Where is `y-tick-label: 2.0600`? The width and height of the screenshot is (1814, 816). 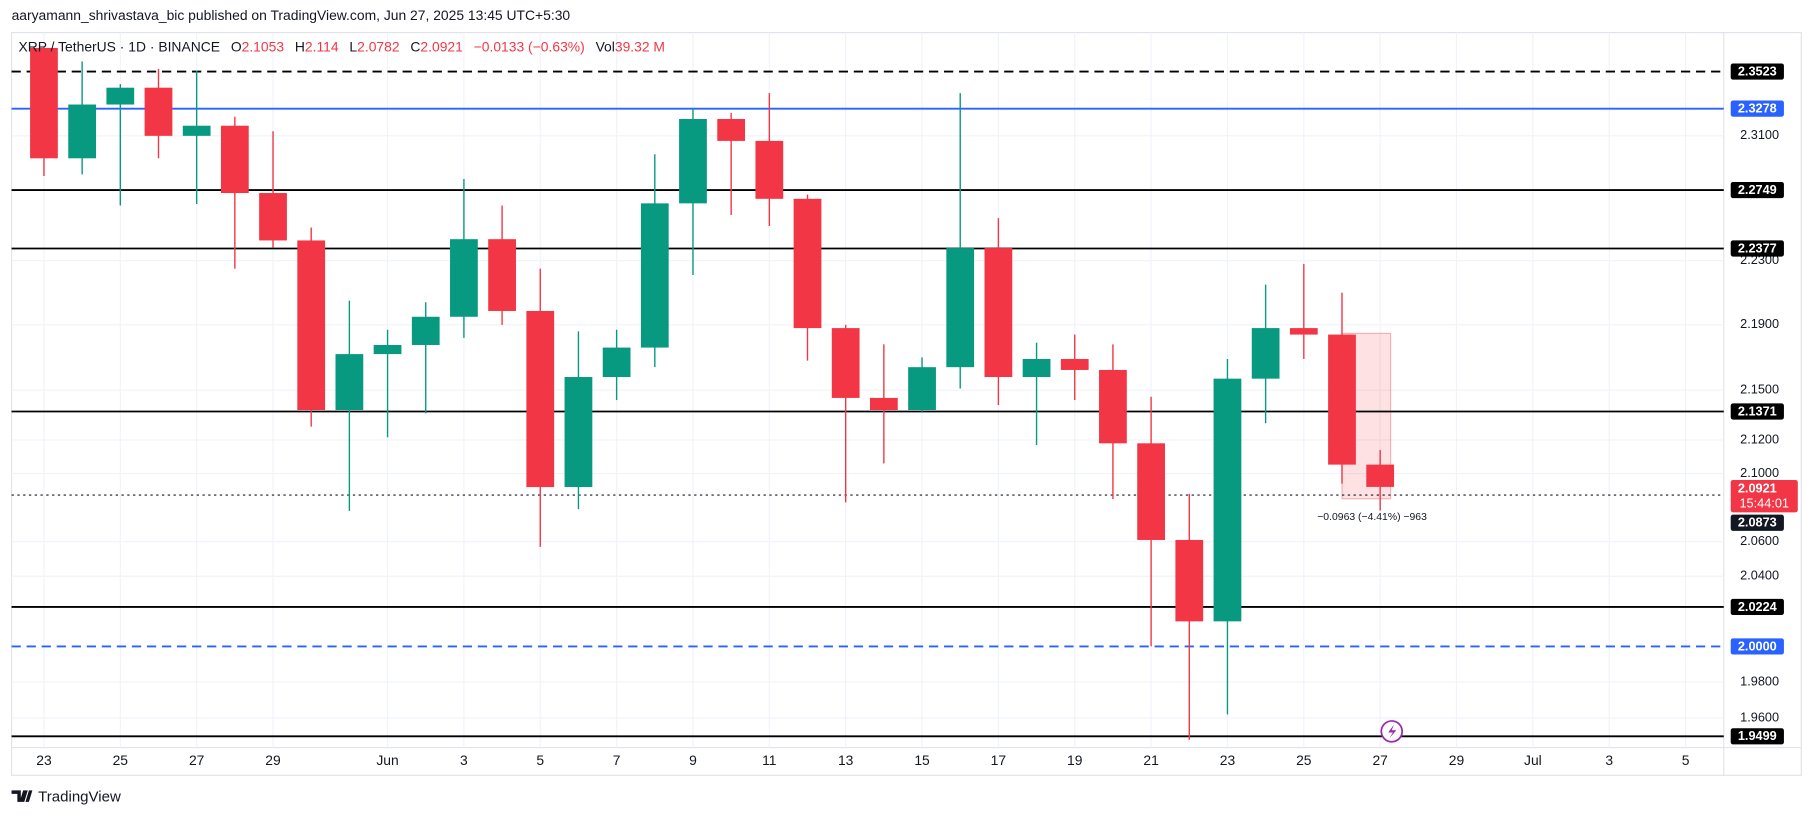 y-tick-label: 2.0600 is located at coordinates (1759, 540).